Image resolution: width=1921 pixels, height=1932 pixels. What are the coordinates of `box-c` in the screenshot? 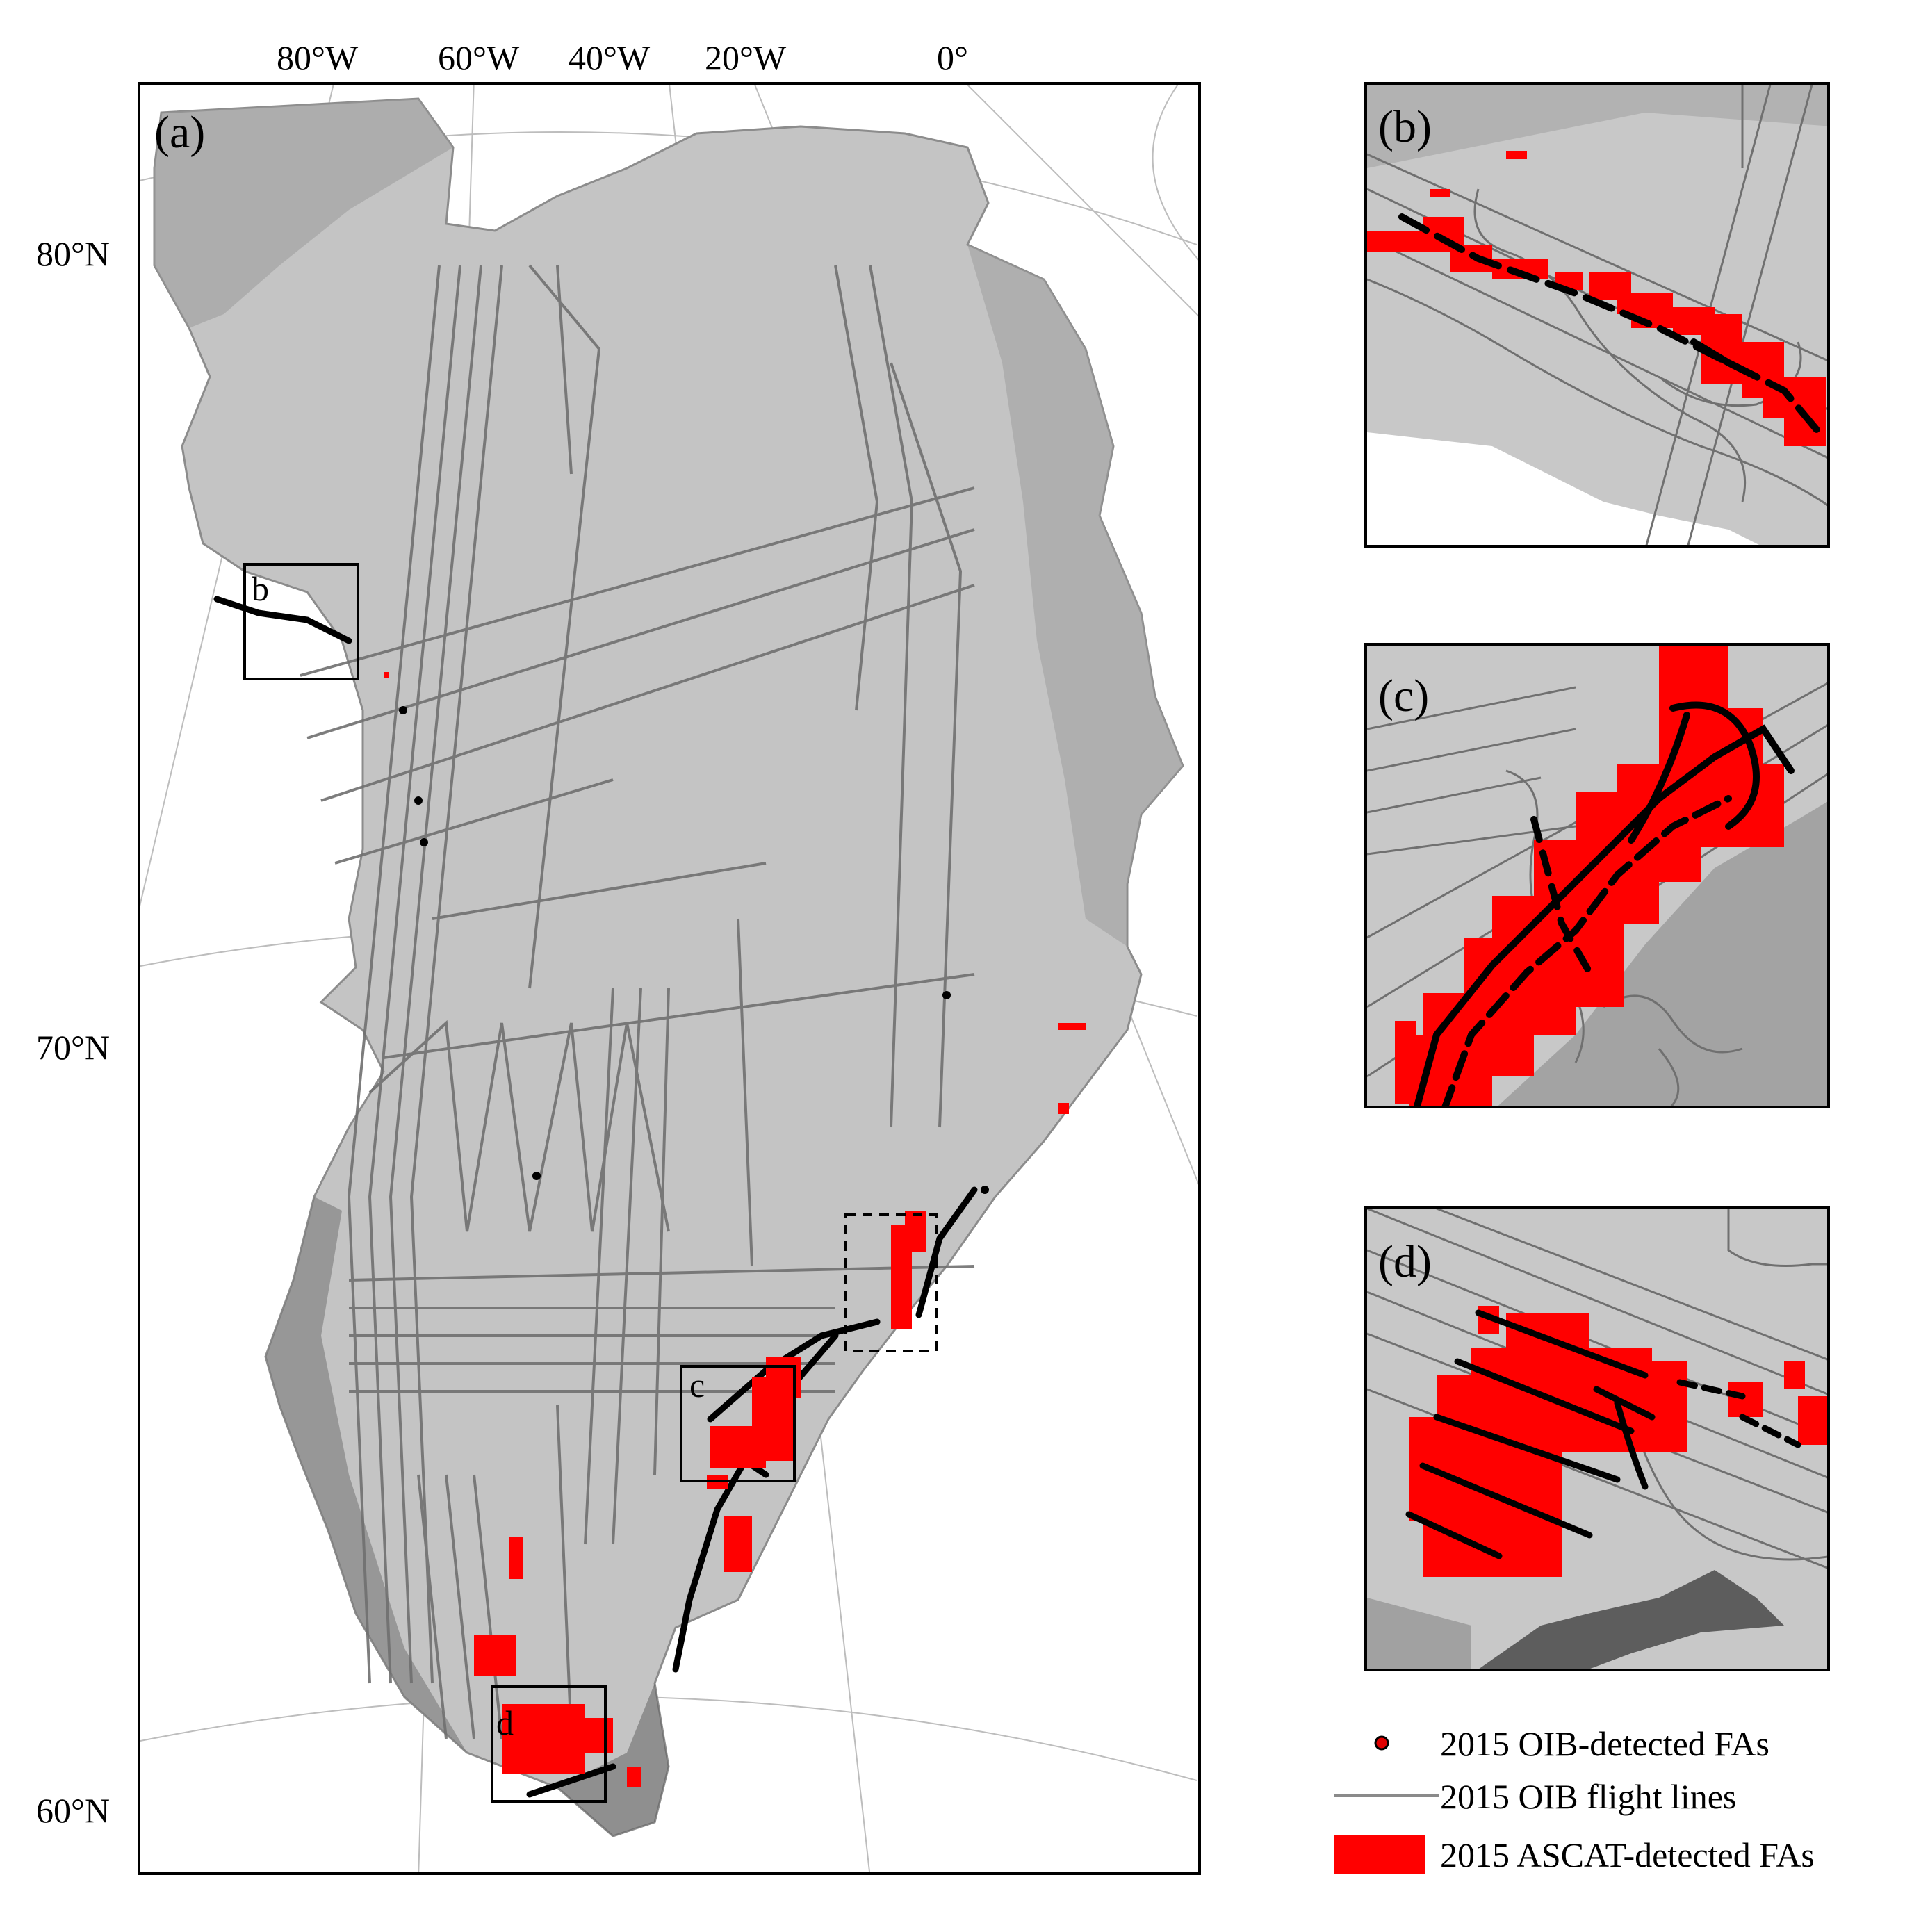 It's located at (738, 1423).